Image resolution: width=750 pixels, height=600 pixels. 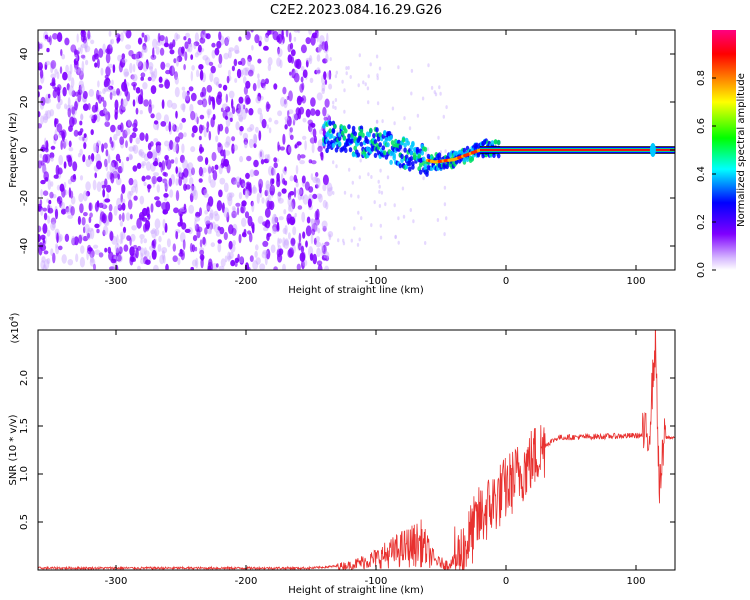 What do you see at coordinates (24, 474) in the screenshot?
I see `y-tick-label: 1.0` at bounding box center [24, 474].